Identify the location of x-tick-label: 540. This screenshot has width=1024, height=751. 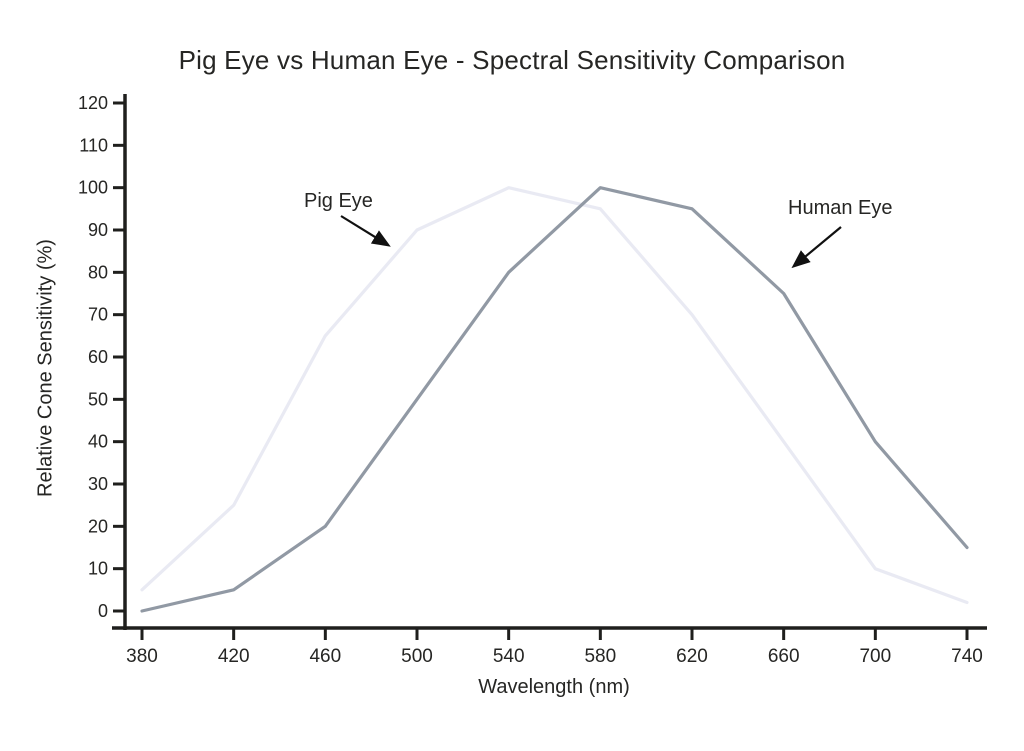
(509, 656).